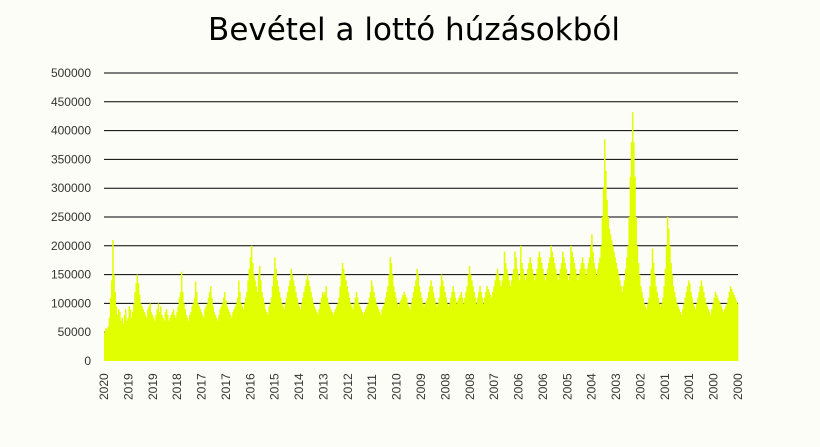 Image resolution: width=820 pixels, height=447 pixels. Describe the element at coordinates (71, 217) in the screenshot. I see `y-tick-label: 250000` at that location.